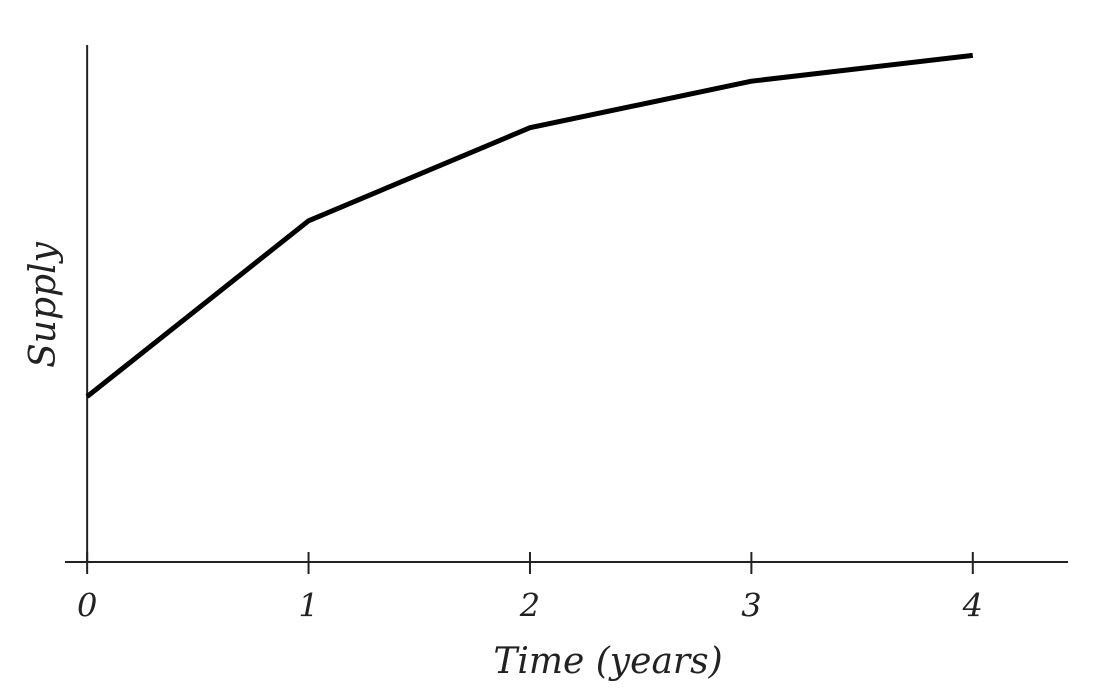 The height and width of the screenshot is (699, 1093). I want to click on x-tick-label: 0, so click(87, 606).